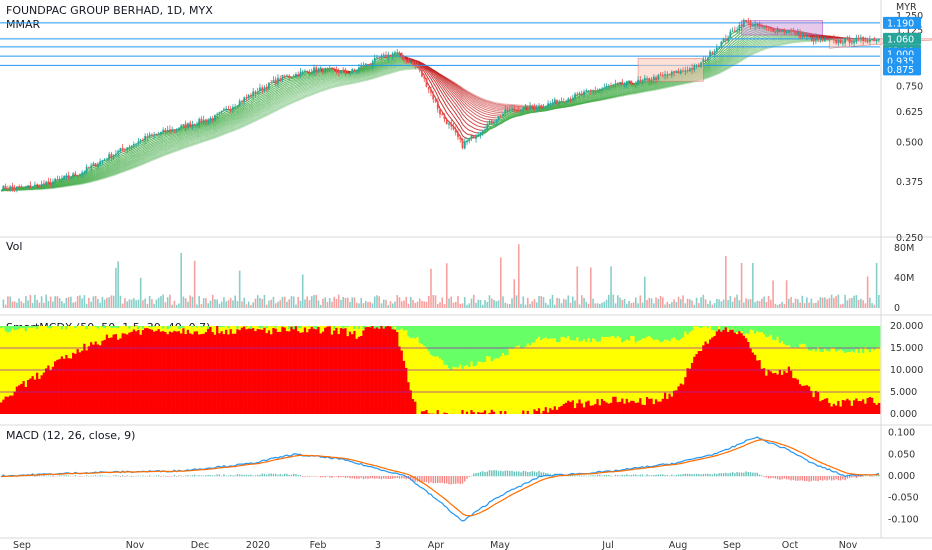  Describe the element at coordinates (23, 24) in the screenshot. I see `indicator-label: MMAR` at that location.